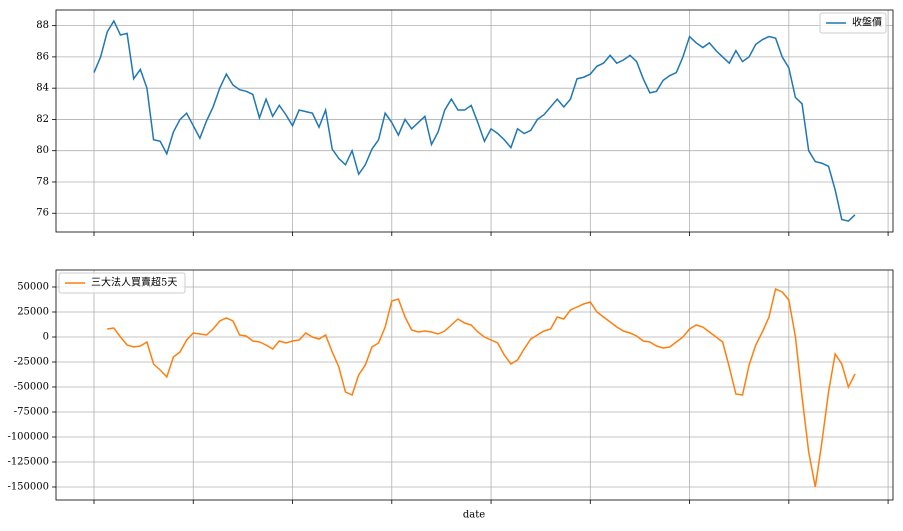 The width and height of the screenshot is (903, 531). Describe the element at coordinates (33, 312) in the screenshot. I see `y-tick-label: 25000` at that location.